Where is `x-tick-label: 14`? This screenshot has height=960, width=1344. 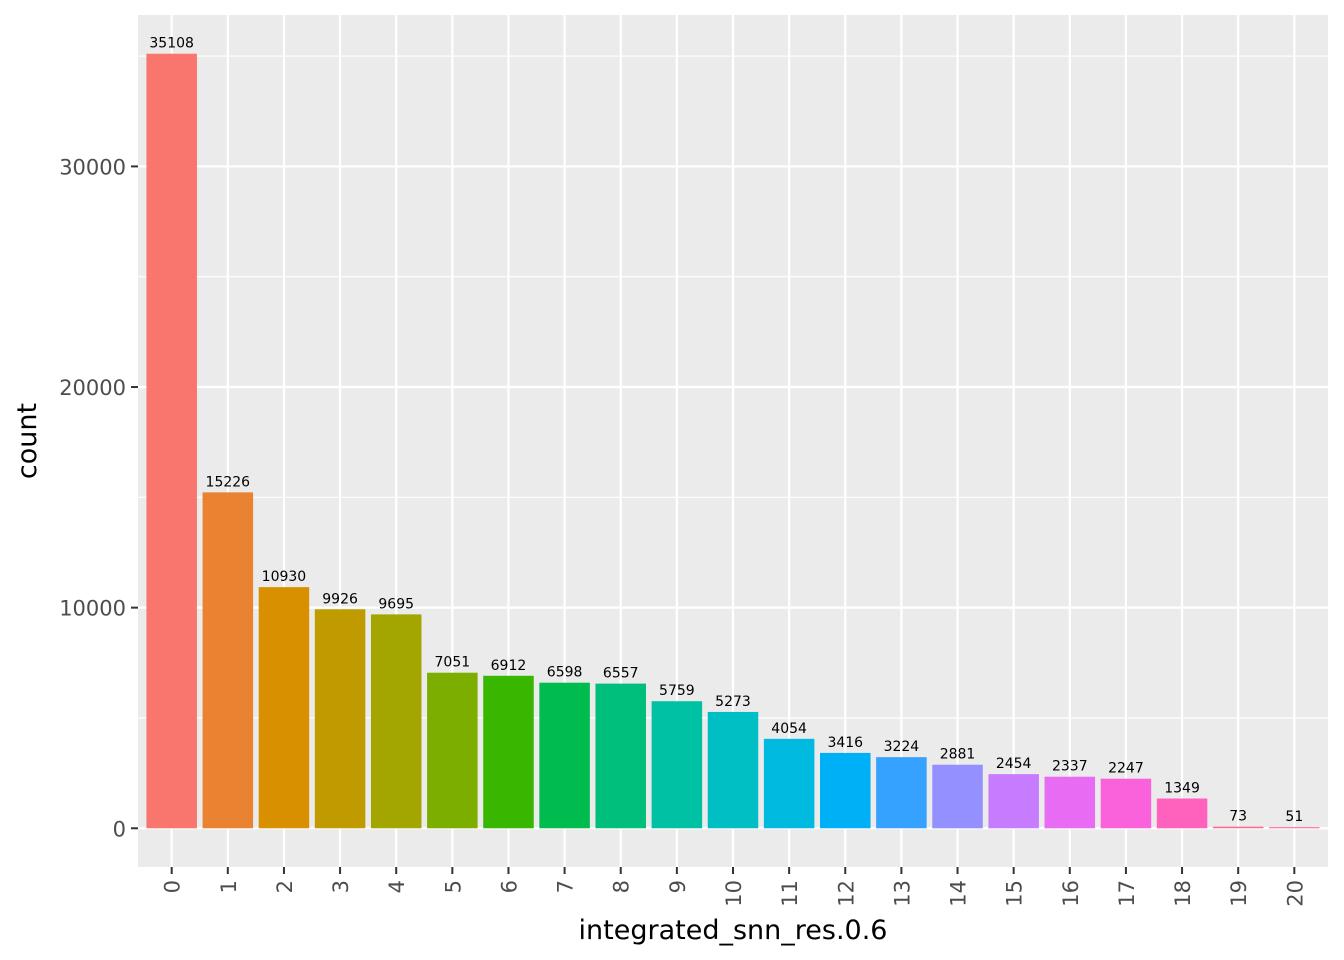
x-tick-label: 14 is located at coordinates (959, 893).